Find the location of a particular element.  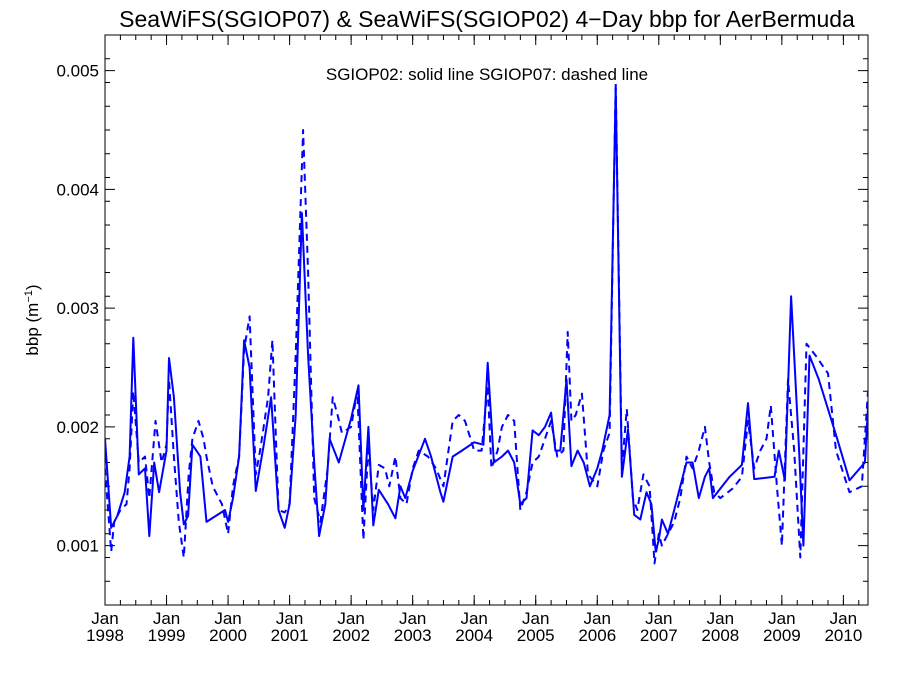

x-tick-year: 1999 is located at coordinates (167, 635).